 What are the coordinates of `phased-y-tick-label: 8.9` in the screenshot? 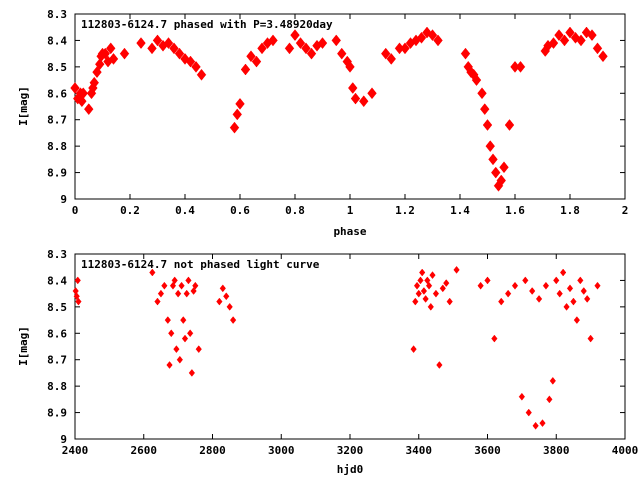 It's located at (57, 173).